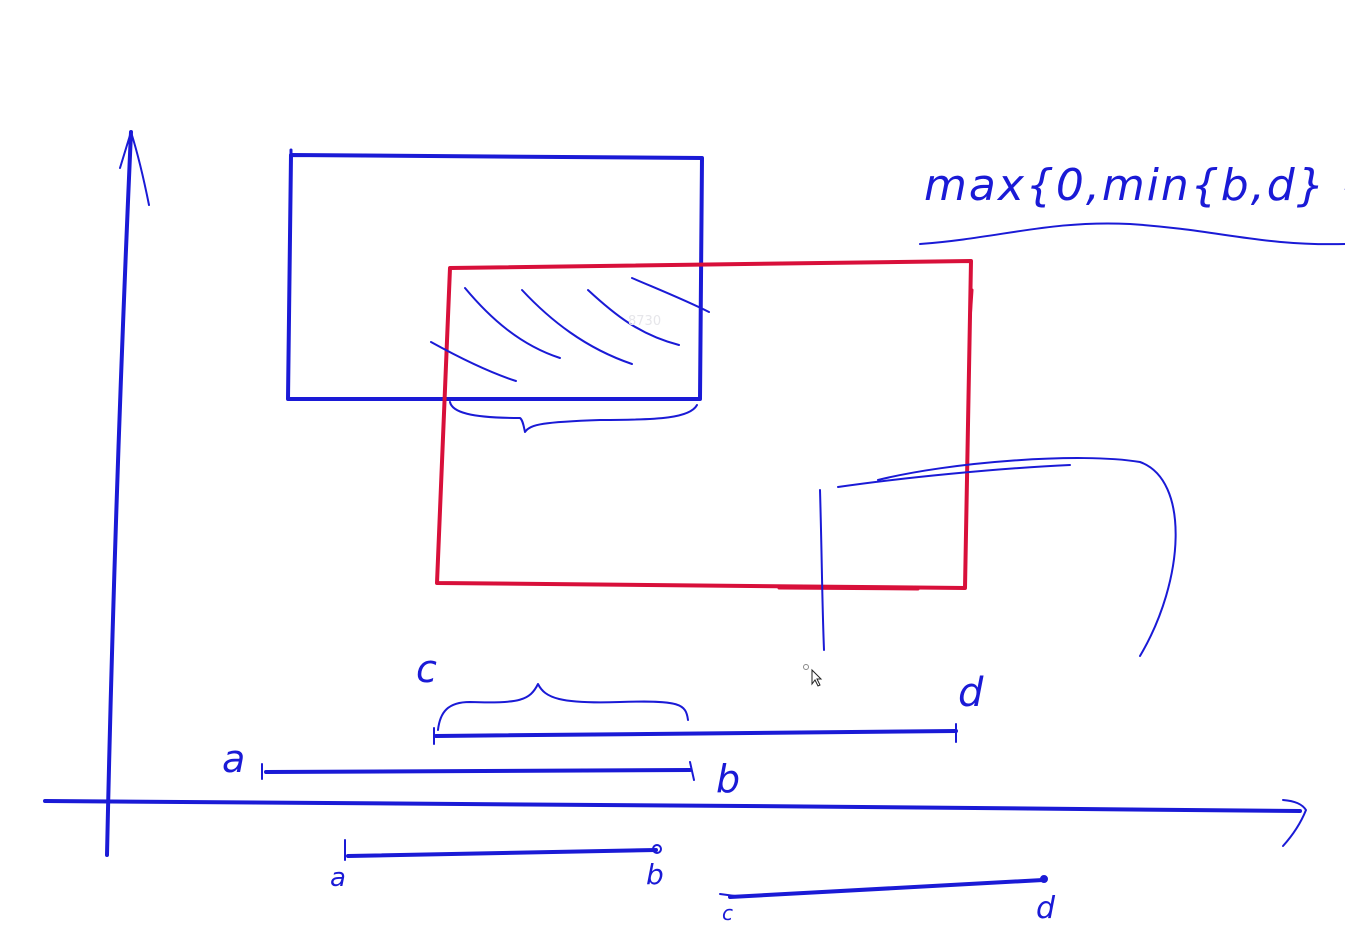  Describe the element at coordinates (727, 913) in the screenshot. I see `label-c-small: c` at that location.